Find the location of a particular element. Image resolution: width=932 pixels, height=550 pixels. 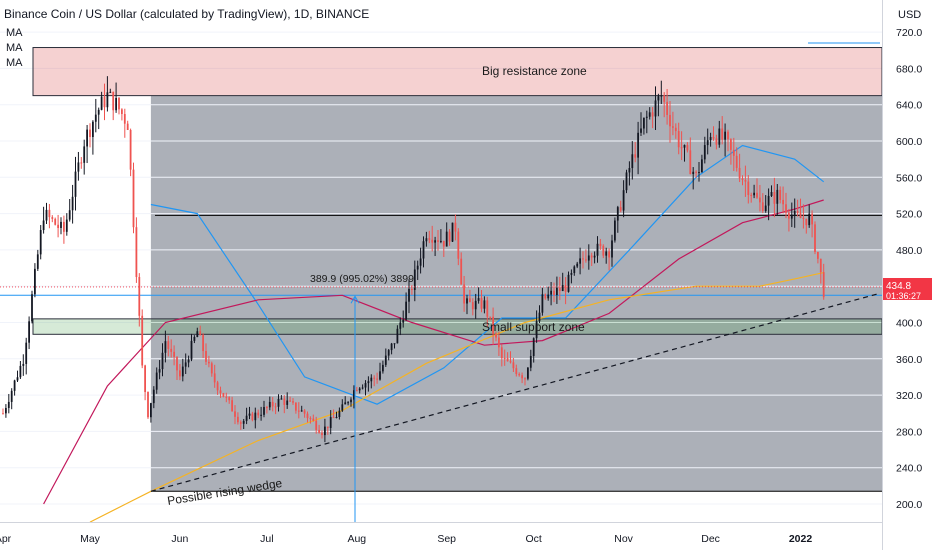

support-zone is located at coordinates (457, 326).